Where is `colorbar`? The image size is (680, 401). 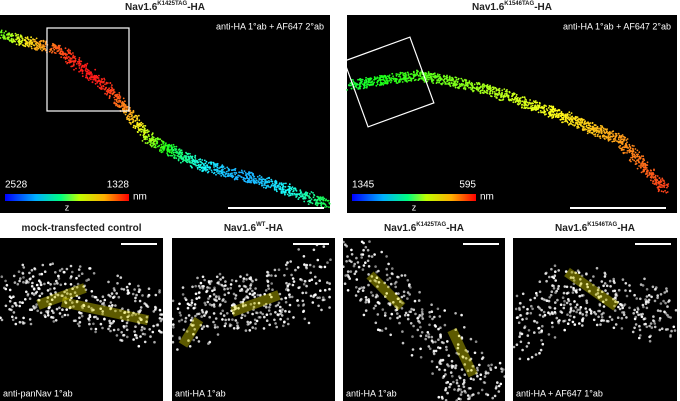
colorbar is located at coordinates (67, 197).